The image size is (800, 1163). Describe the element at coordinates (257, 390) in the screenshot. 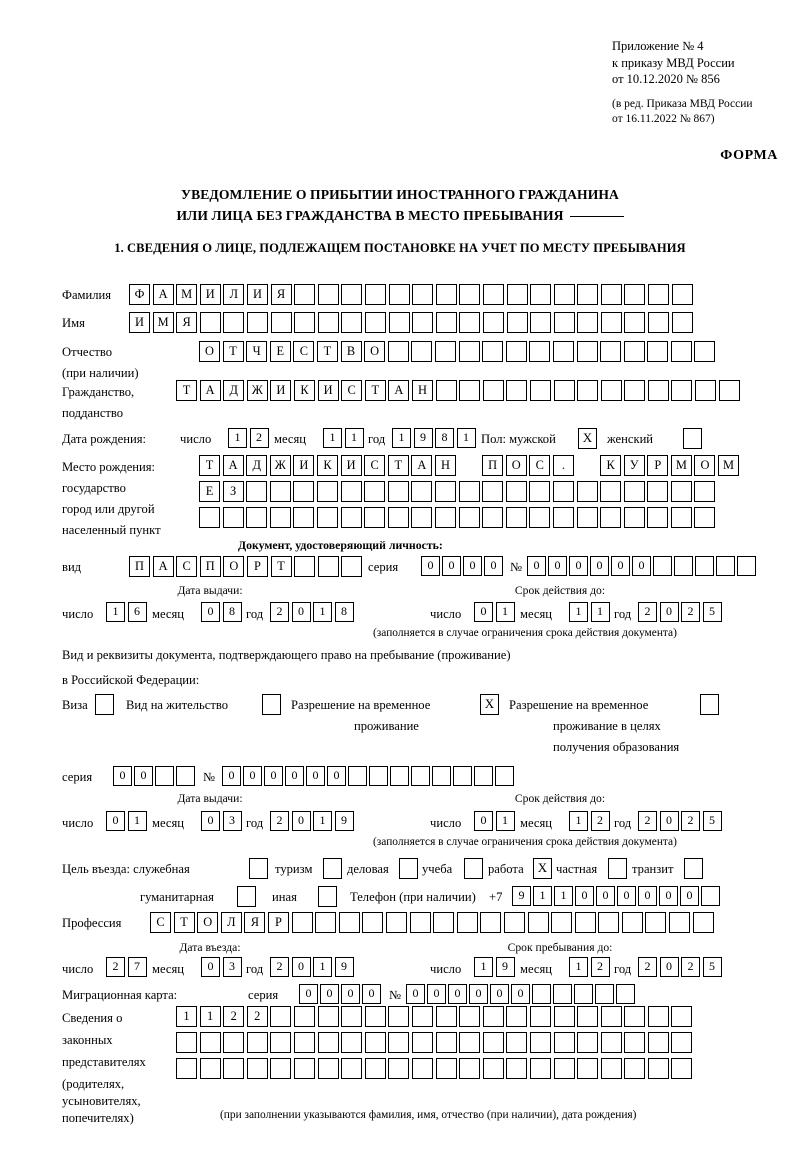

I see `char-cell: Ж` at that location.